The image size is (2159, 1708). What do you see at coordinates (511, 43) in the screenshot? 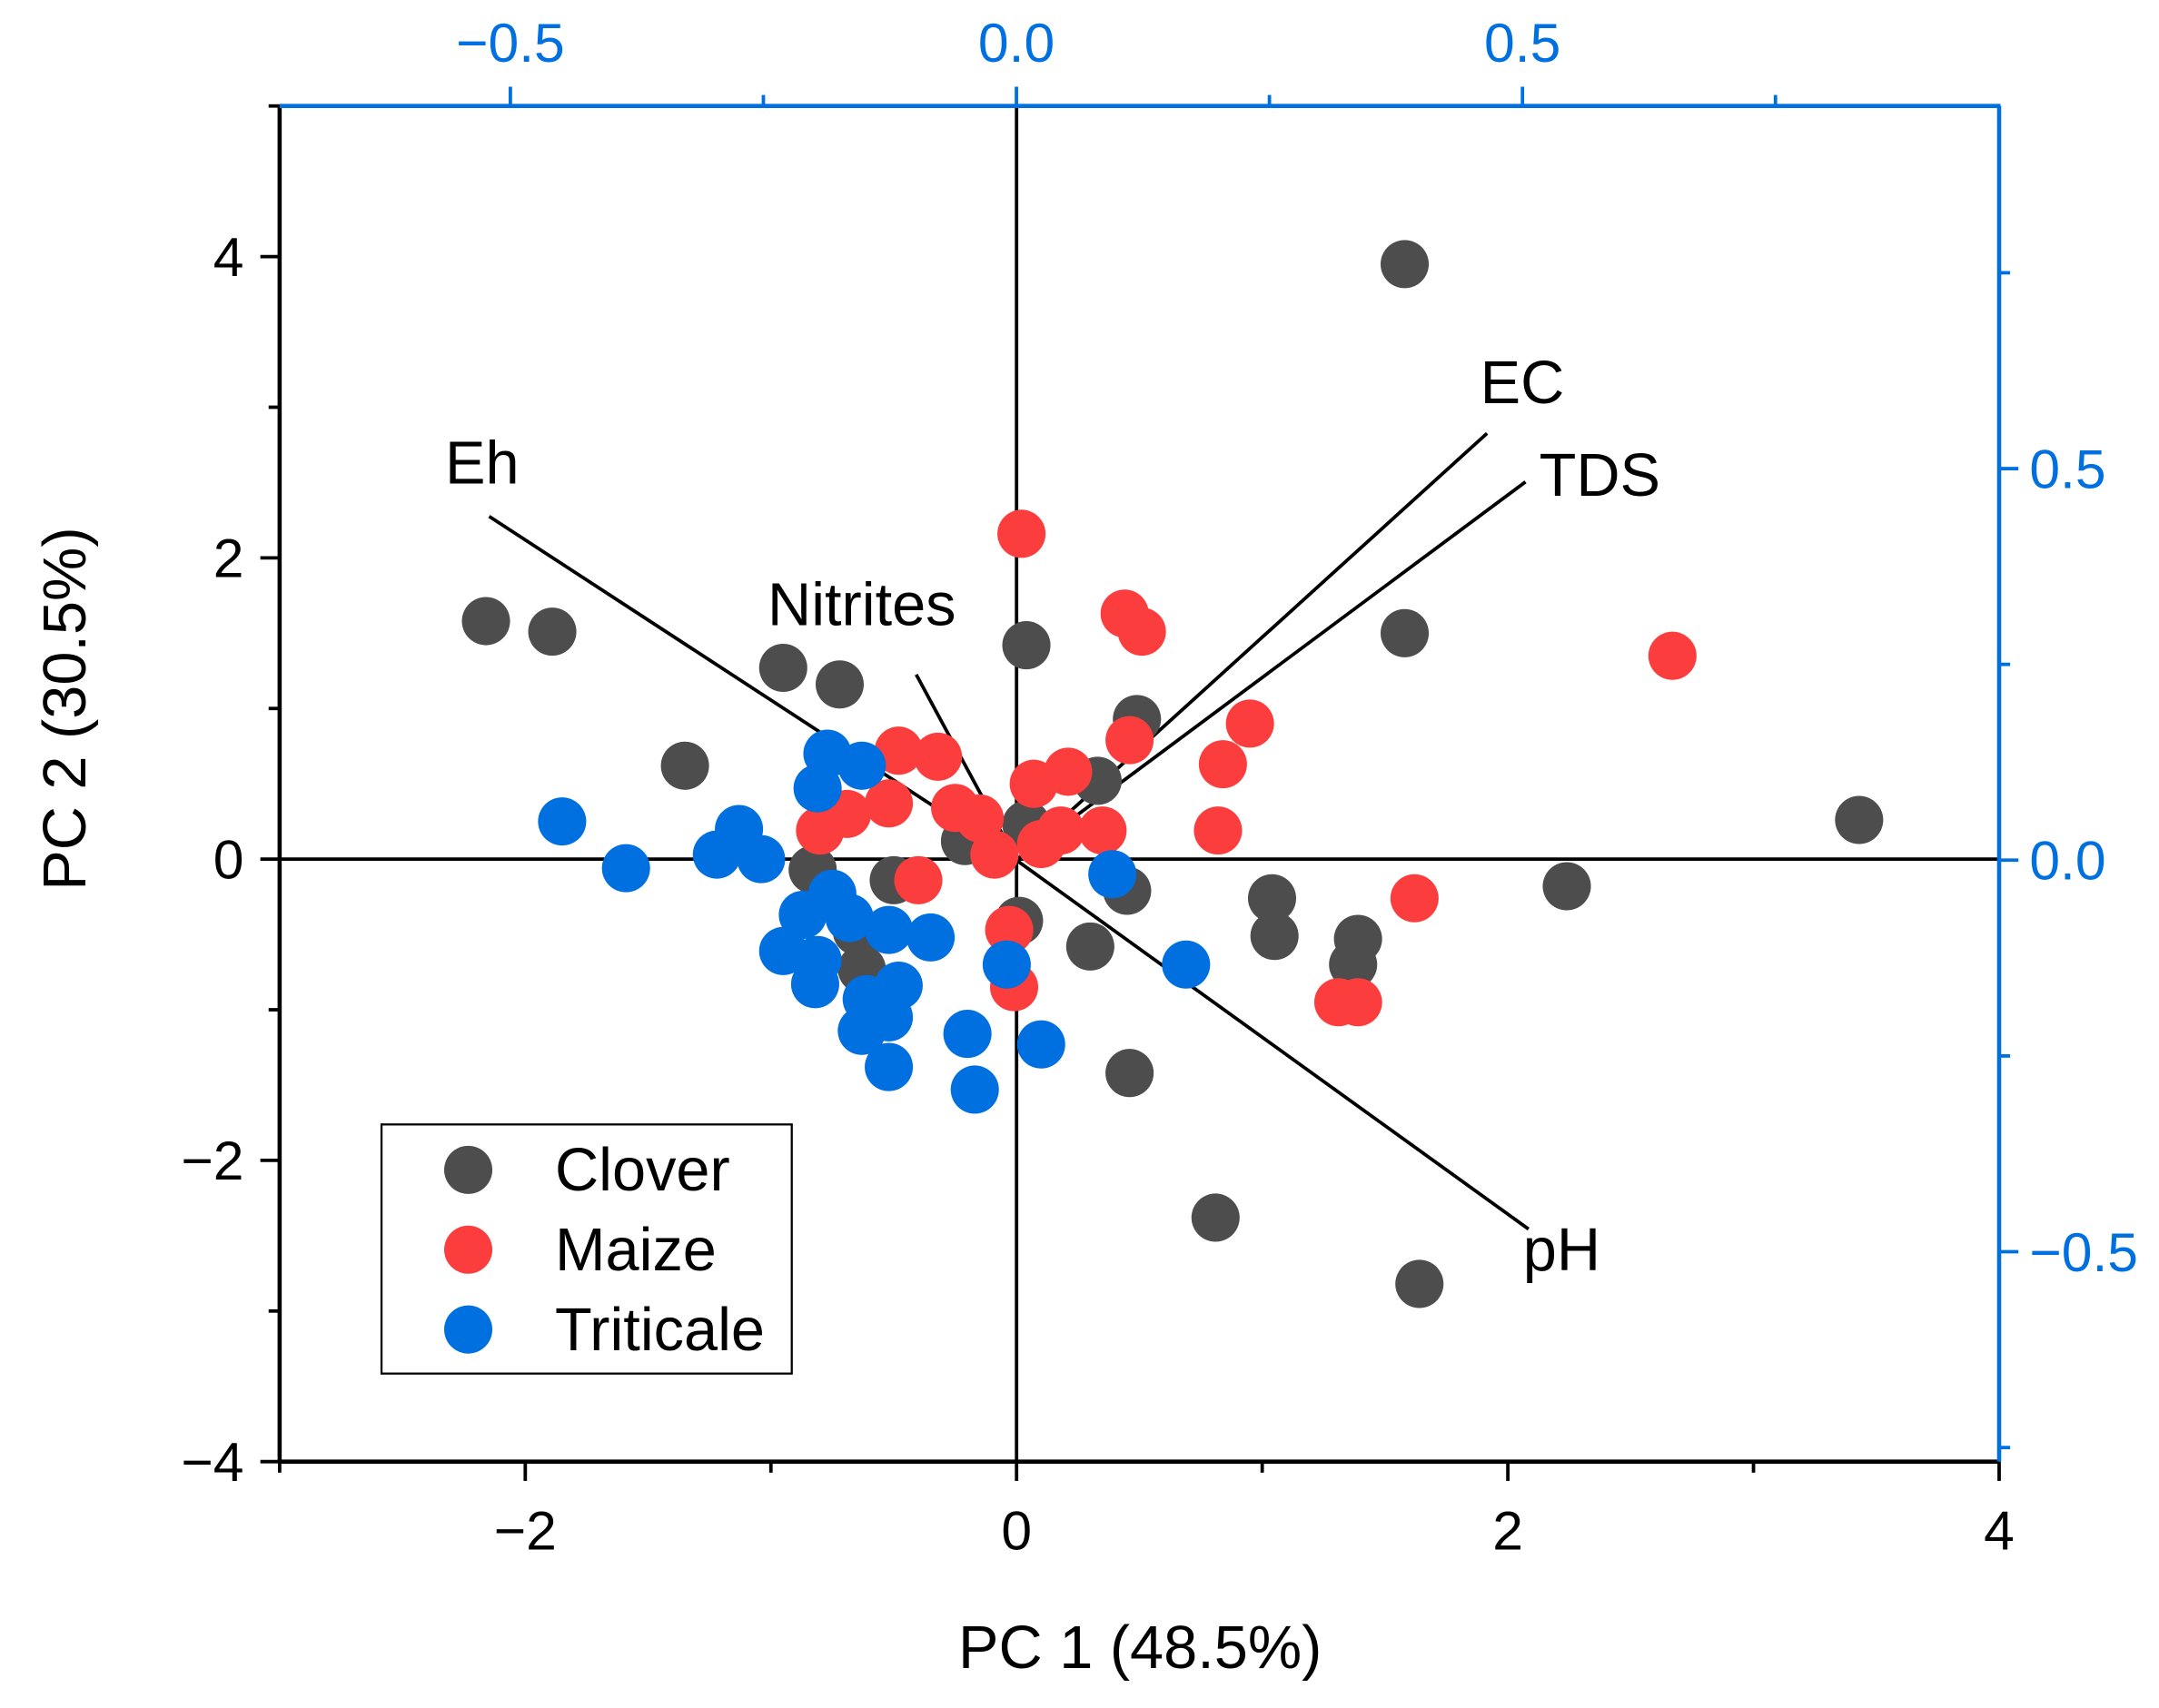
I see `top-tick-label: −0.5` at bounding box center [511, 43].